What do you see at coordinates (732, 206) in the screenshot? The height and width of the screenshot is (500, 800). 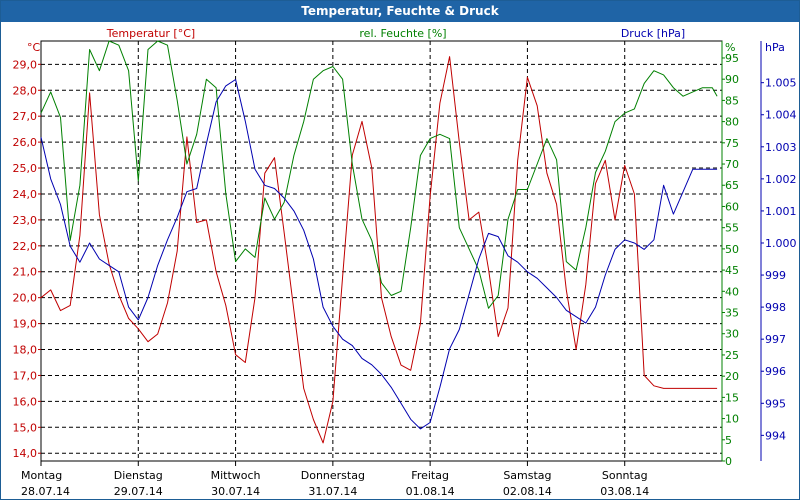 I see `humidity-tick-label: 60` at bounding box center [732, 206].